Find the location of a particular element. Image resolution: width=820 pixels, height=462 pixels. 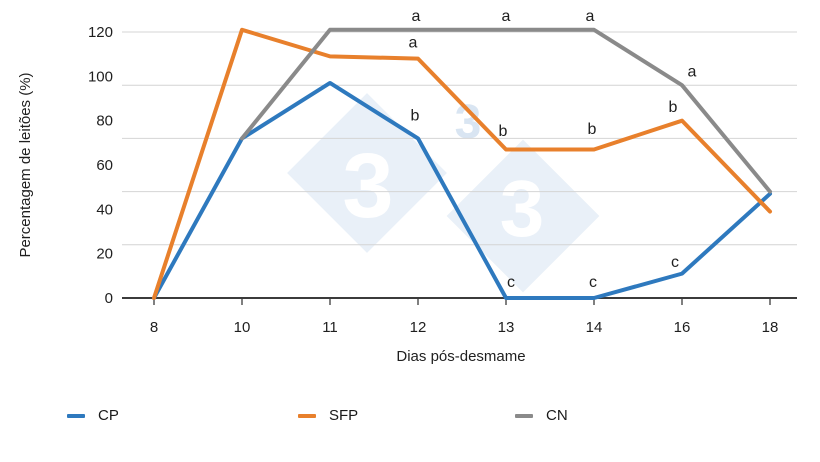

svg-text: 60 is located at coordinates (104, 165).